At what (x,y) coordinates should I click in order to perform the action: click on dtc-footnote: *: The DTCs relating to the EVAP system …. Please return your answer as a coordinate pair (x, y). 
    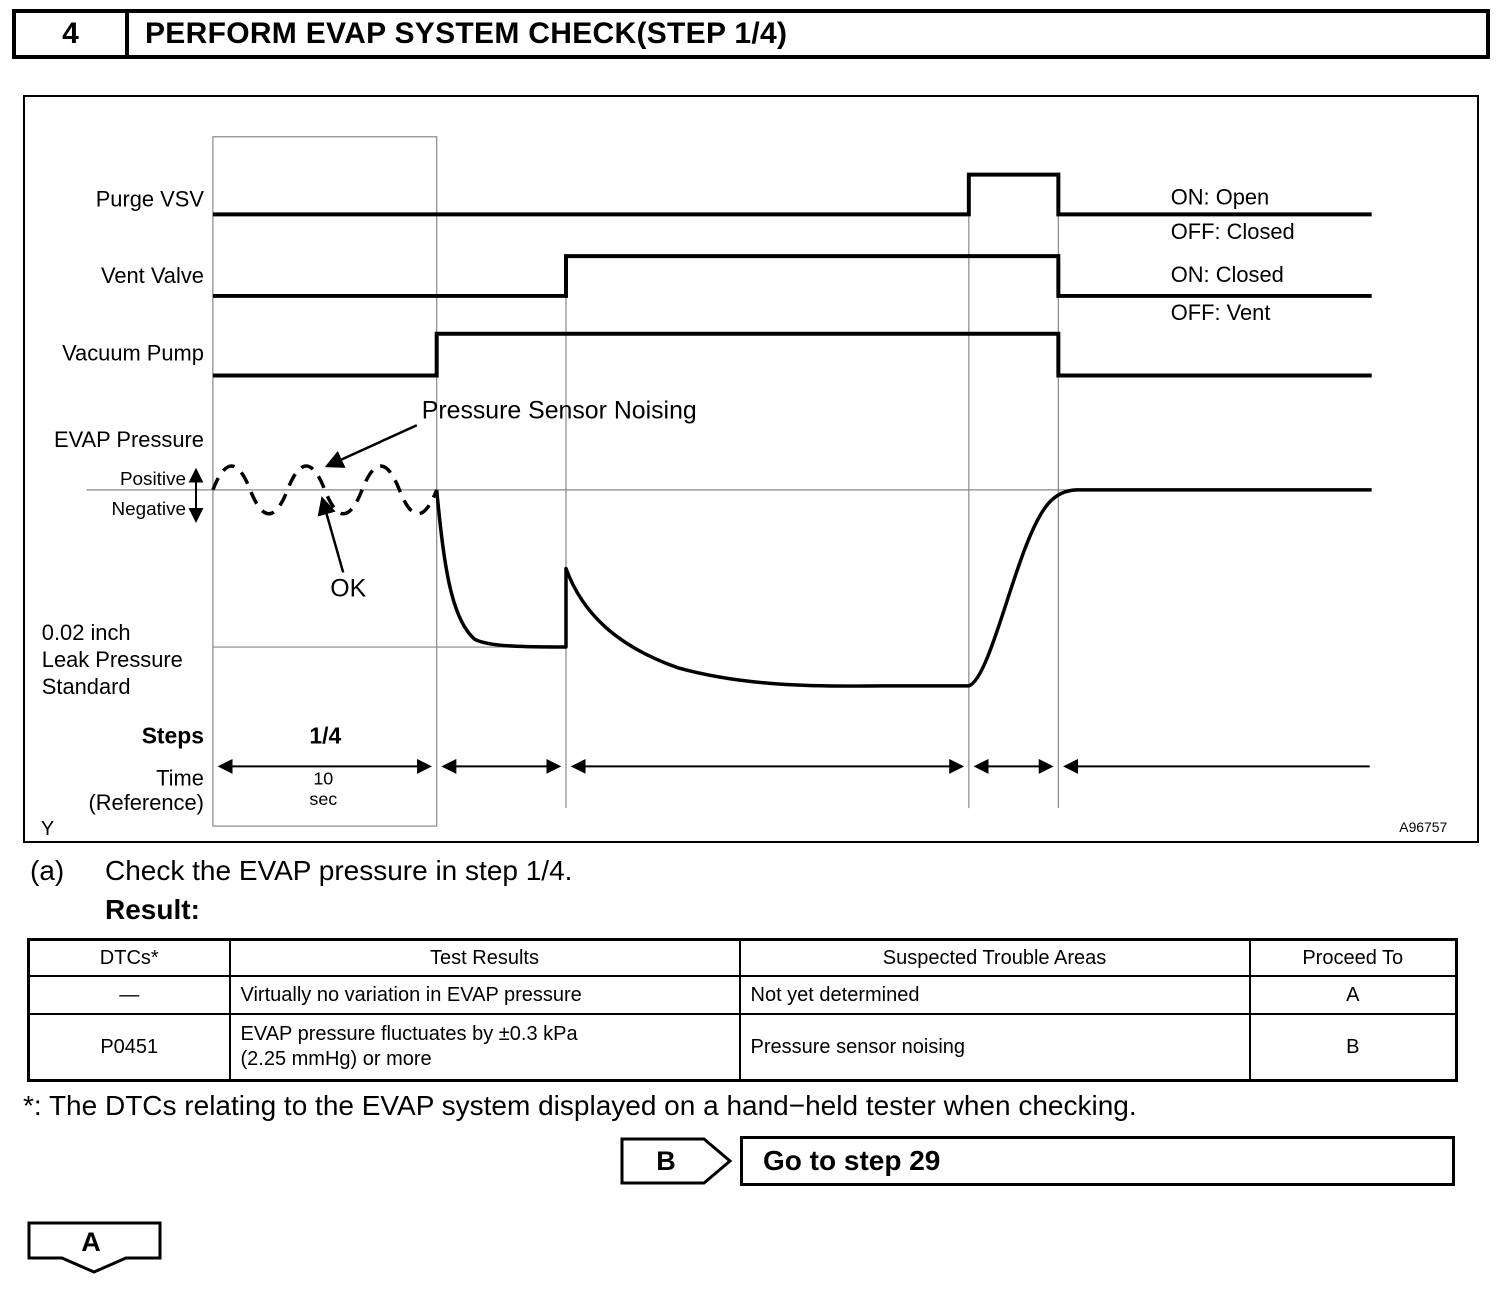
    Looking at the image, I should click on (580, 1105).